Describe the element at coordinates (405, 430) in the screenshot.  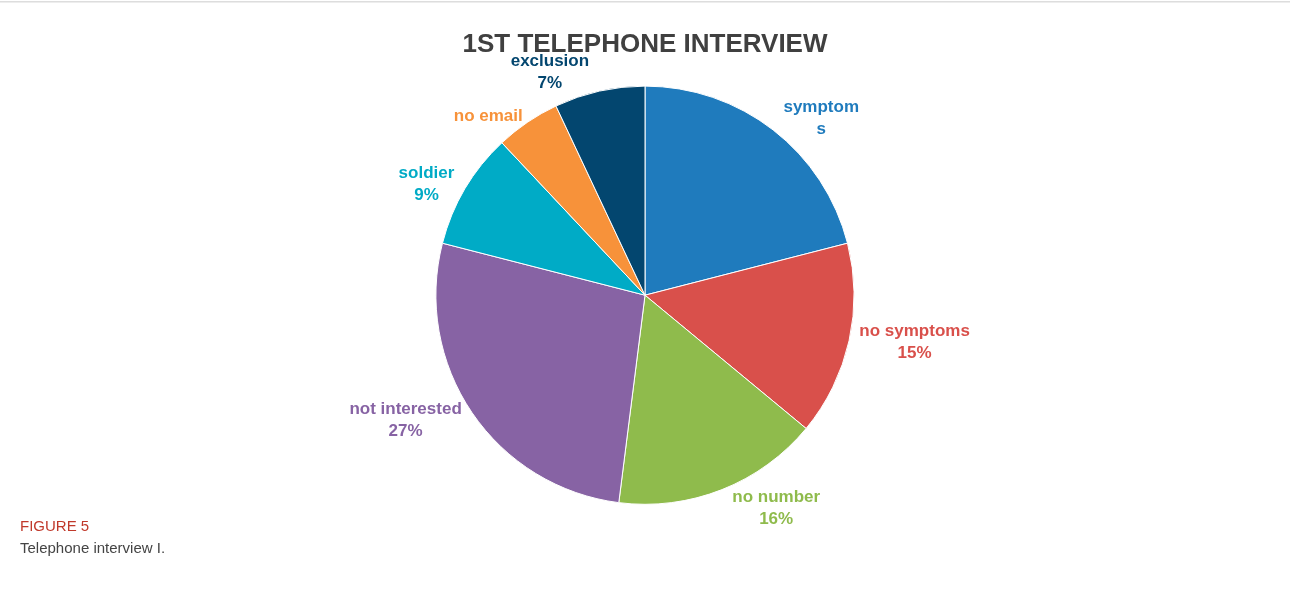
I see `data-label: 27%` at that location.